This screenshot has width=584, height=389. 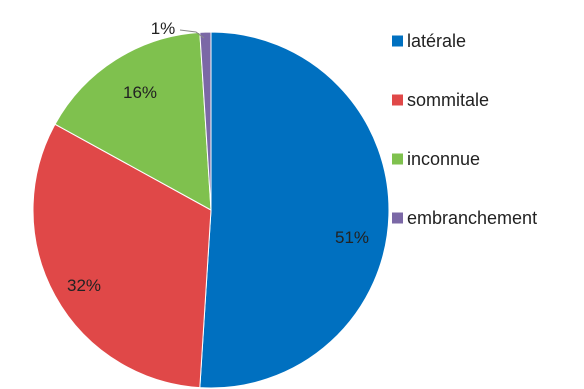 What do you see at coordinates (397, 100) in the screenshot?
I see `legend-swatch-sommitale` at bounding box center [397, 100].